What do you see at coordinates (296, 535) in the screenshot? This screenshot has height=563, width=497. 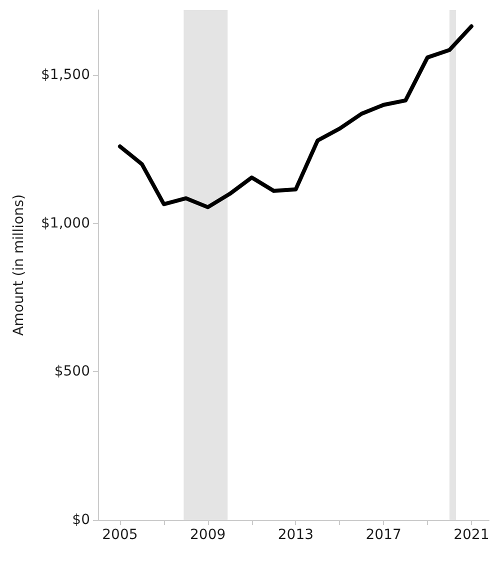 I see `x-tick-label: 2013` at bounding box center [296, 535].